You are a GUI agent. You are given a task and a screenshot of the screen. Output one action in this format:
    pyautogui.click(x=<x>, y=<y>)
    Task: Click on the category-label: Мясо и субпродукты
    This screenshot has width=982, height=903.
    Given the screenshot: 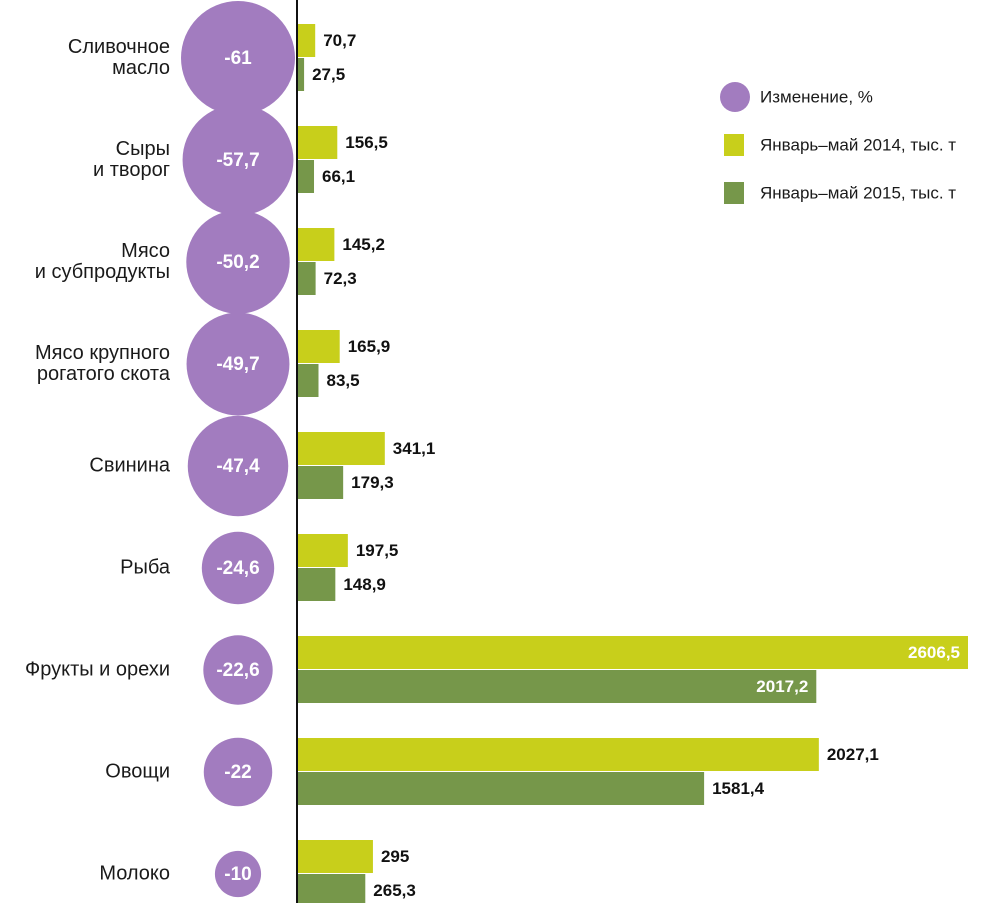 What is the action you would take?
    pyautogui.click(x=102, y=261)
    